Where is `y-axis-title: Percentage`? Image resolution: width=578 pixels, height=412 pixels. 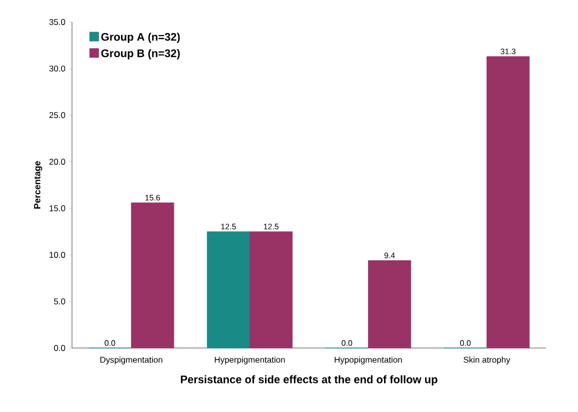 y-axis-title: Percentage is located at coordinates (38, 185).